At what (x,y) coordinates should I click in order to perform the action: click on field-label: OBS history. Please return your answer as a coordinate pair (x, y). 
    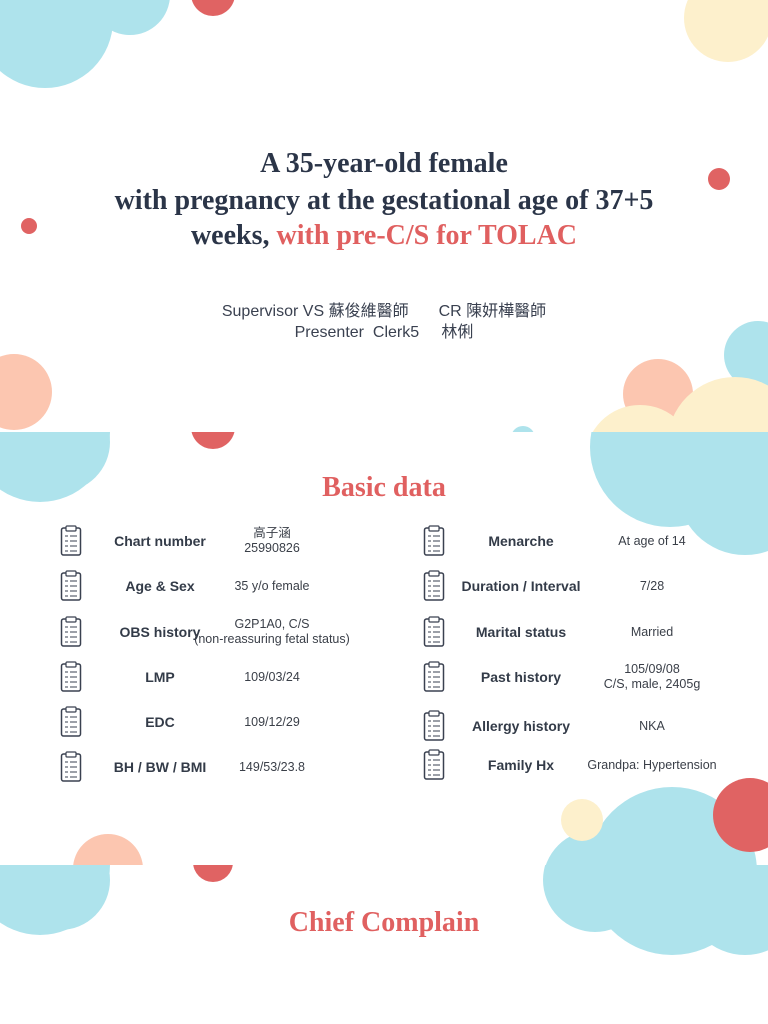
    Looking at the image, I should click on (160, 632).